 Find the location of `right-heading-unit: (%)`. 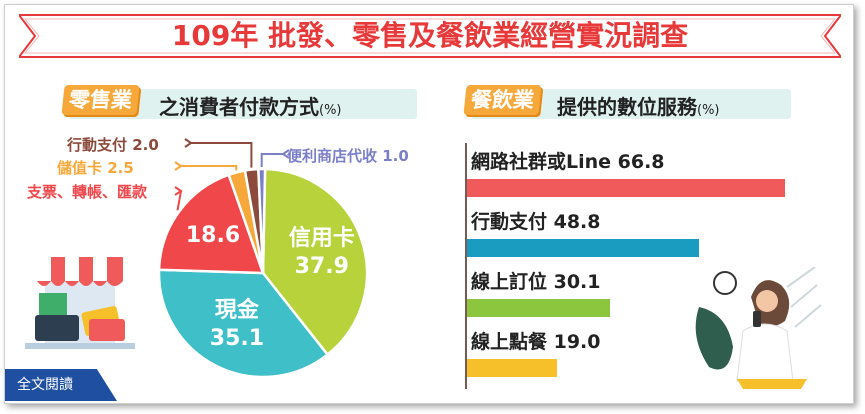

right-heading-unit: (%) is located at coordinates (708, 110).